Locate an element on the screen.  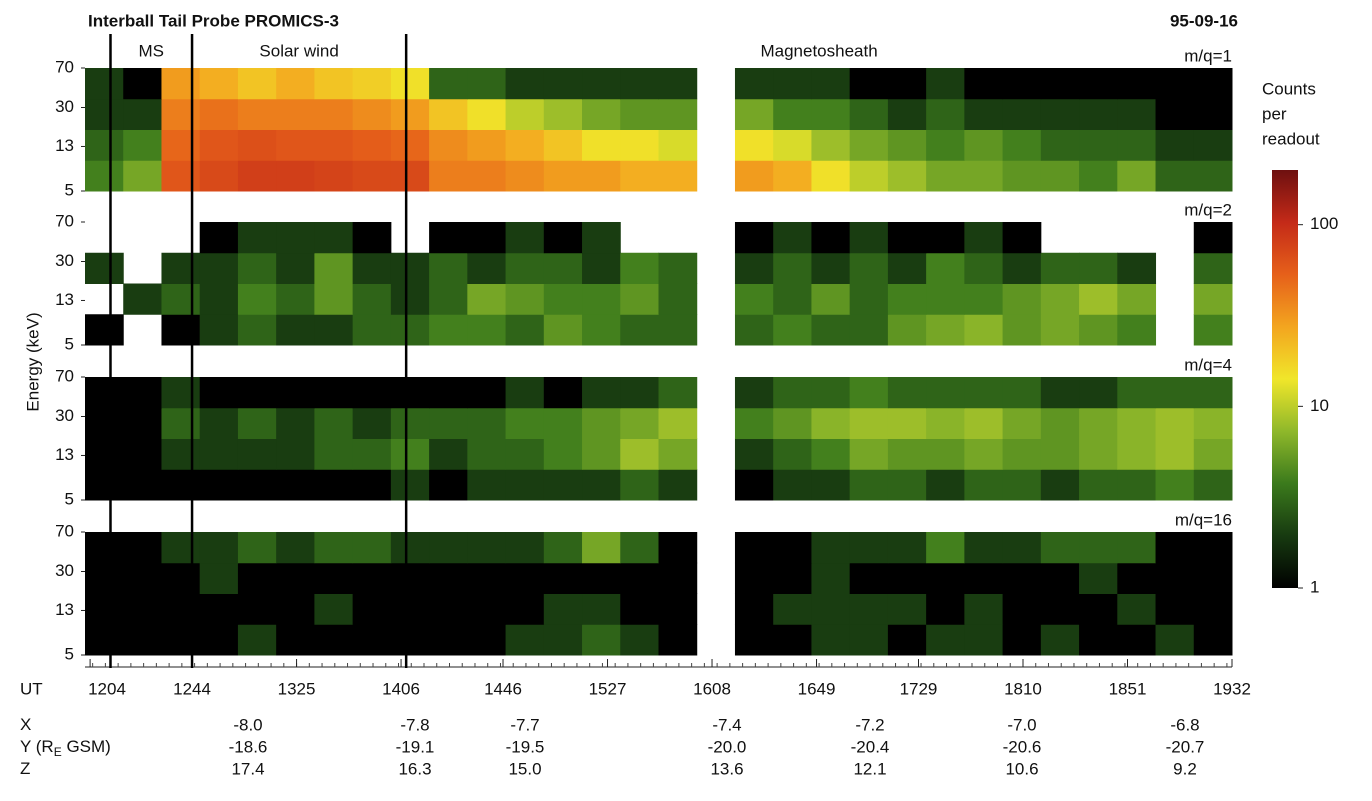
label-part: E is located at coordinates (58, 752).